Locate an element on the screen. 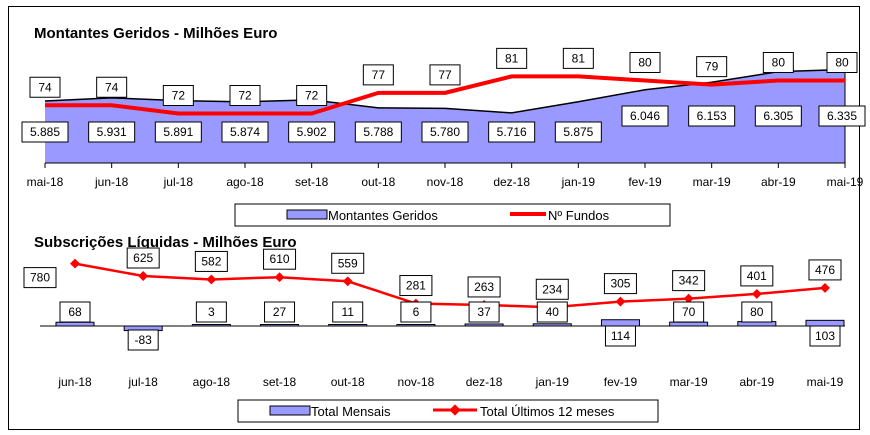  montantes-value-label-text: 5.885 is located at coordinates (45, 132).